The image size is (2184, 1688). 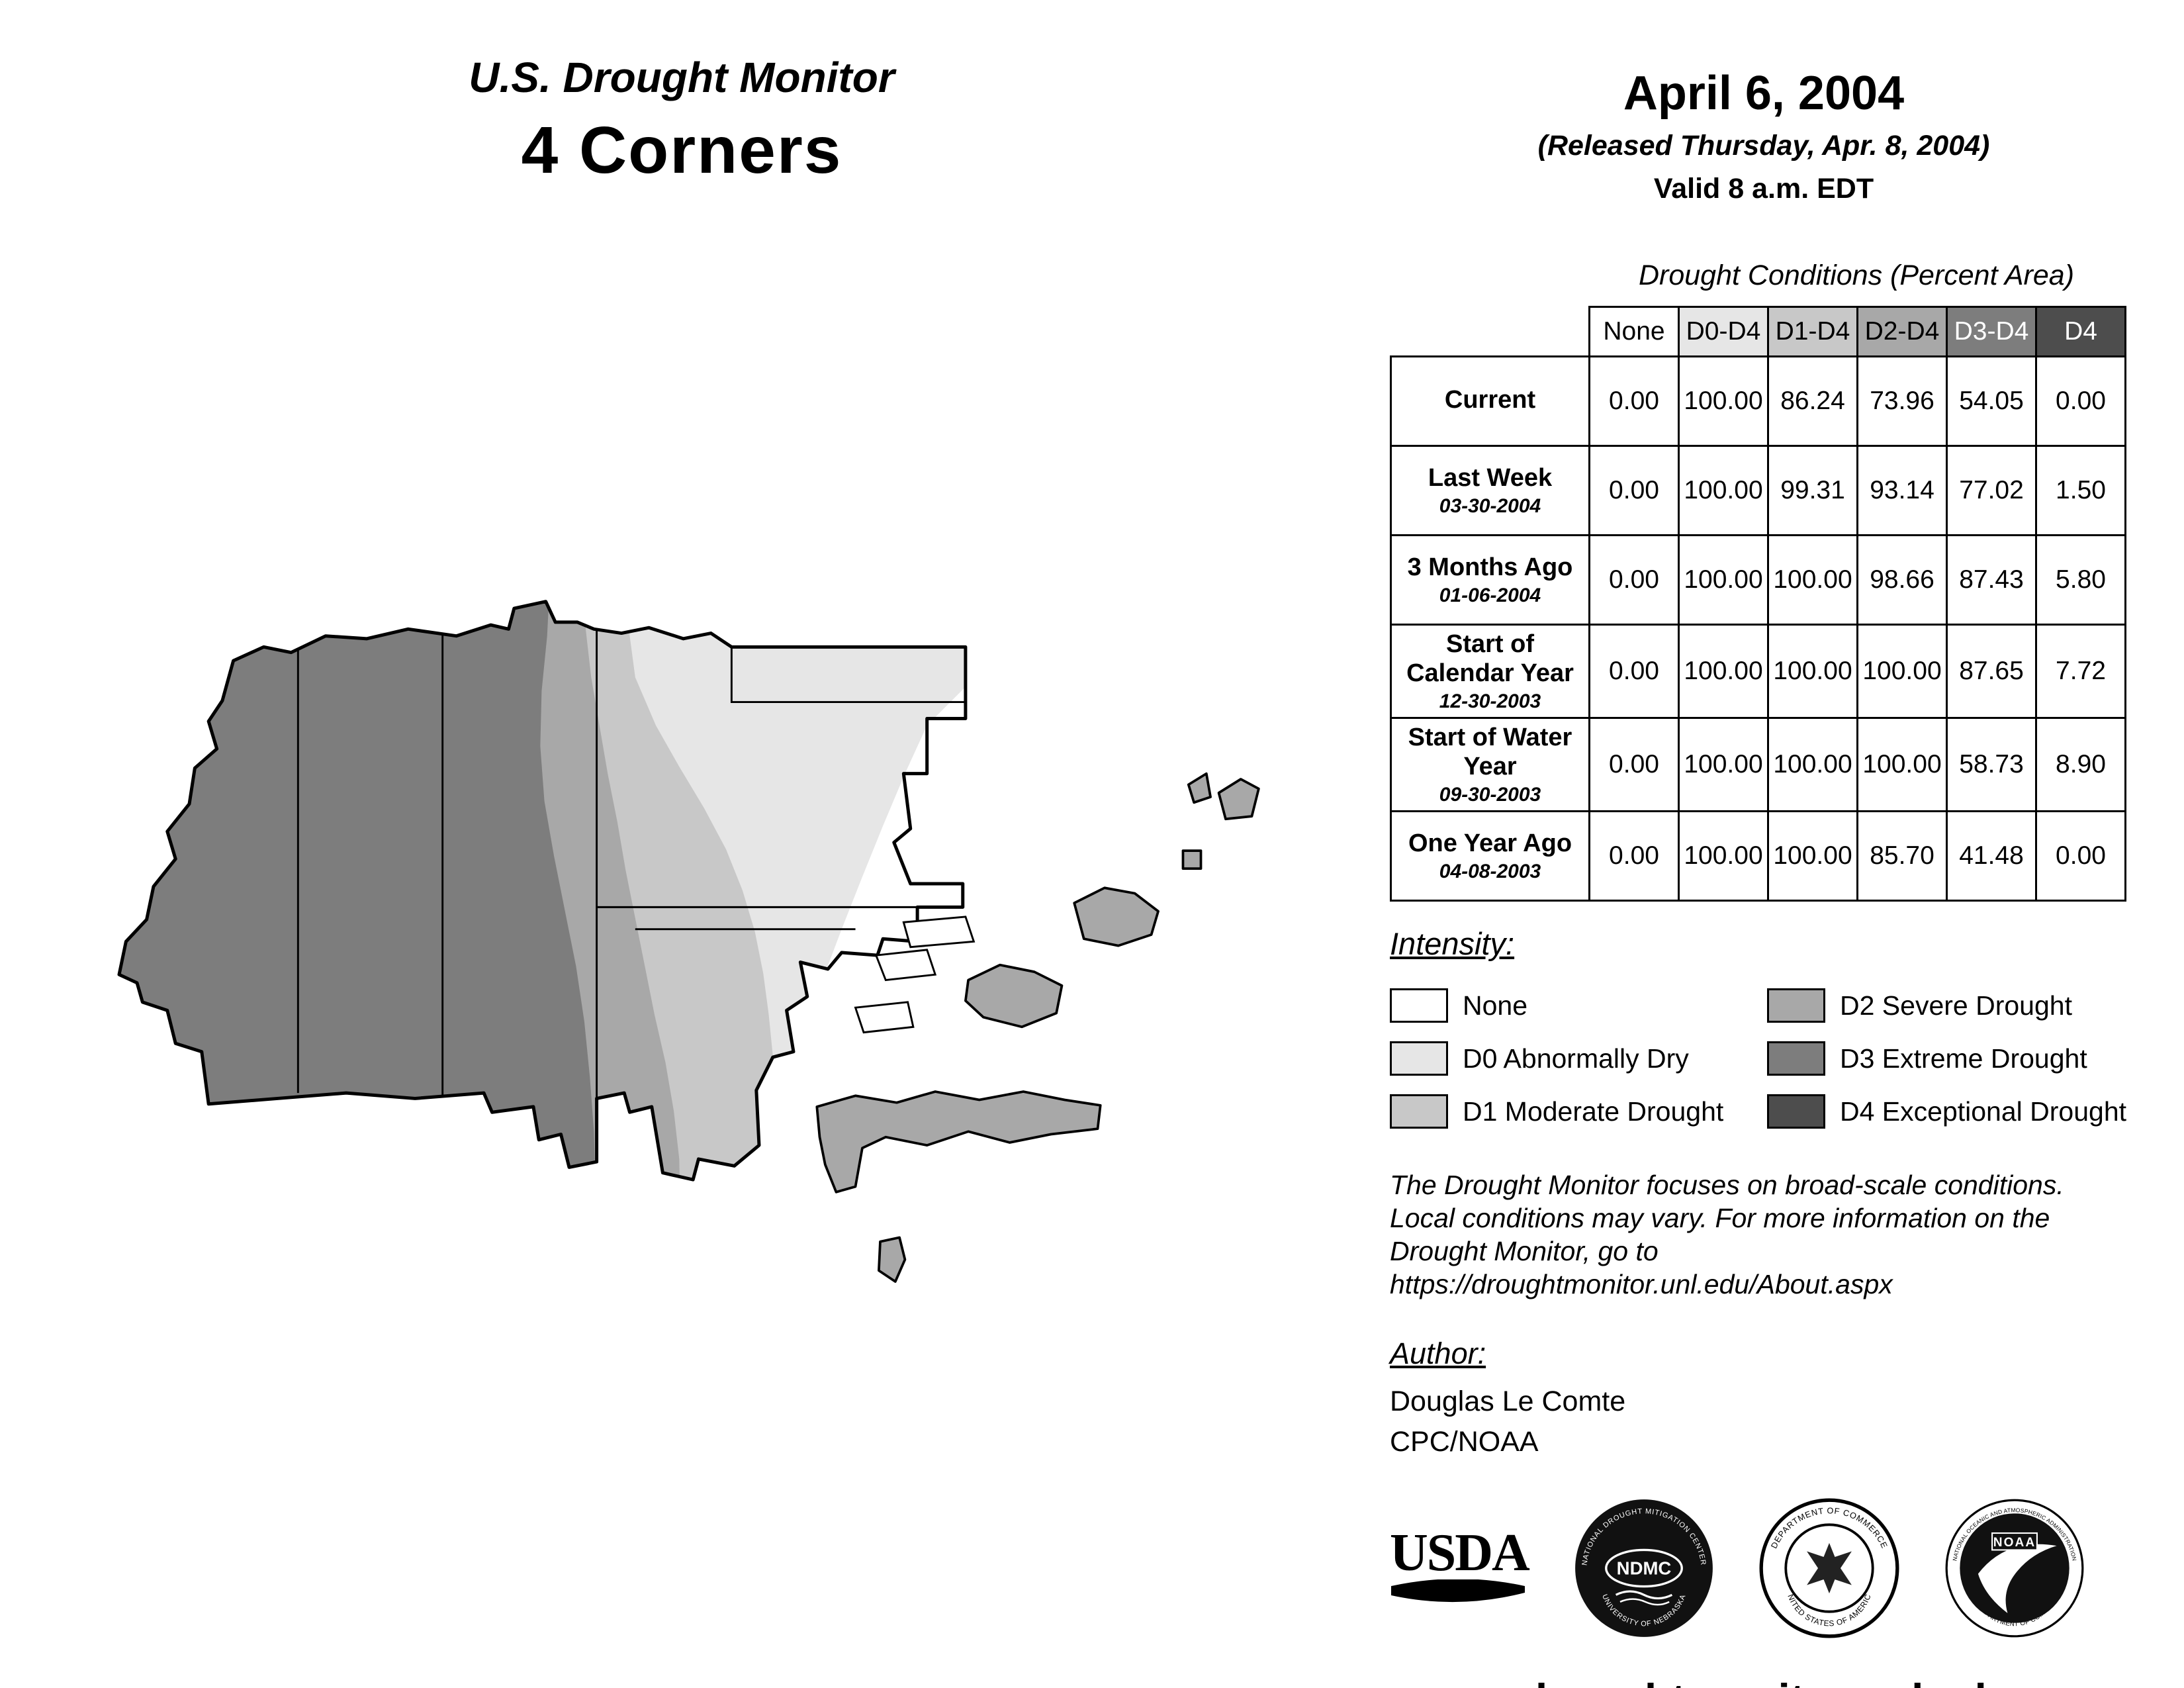 I want to click on column-header-d1-d4: D1-D4, so click(x=1812, y=331).